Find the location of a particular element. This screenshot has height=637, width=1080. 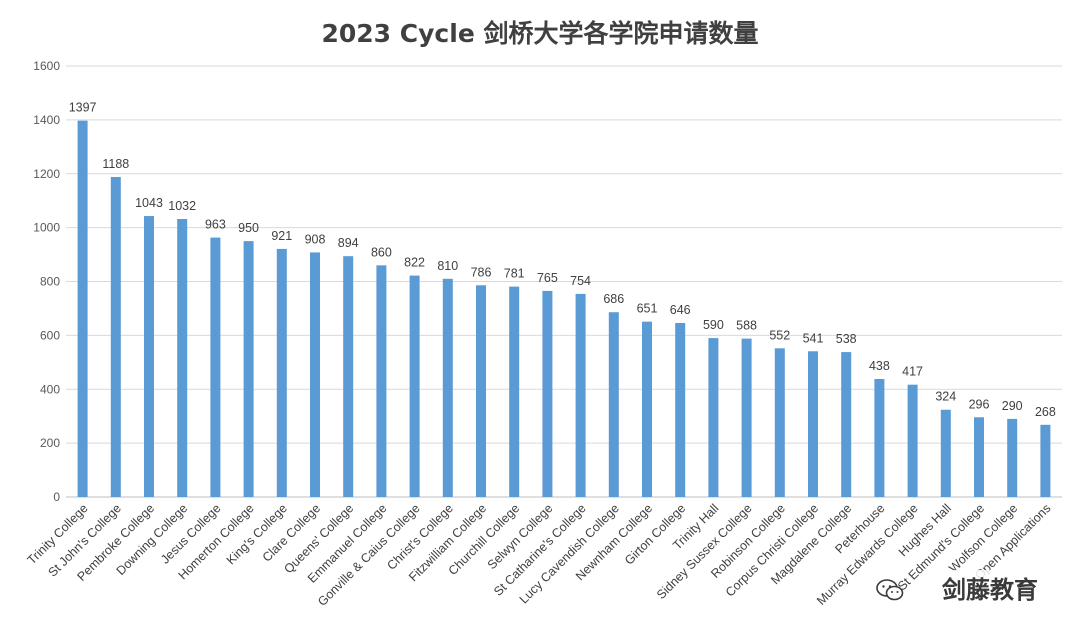

data-label: 908 is located at coordinates (315, 239).